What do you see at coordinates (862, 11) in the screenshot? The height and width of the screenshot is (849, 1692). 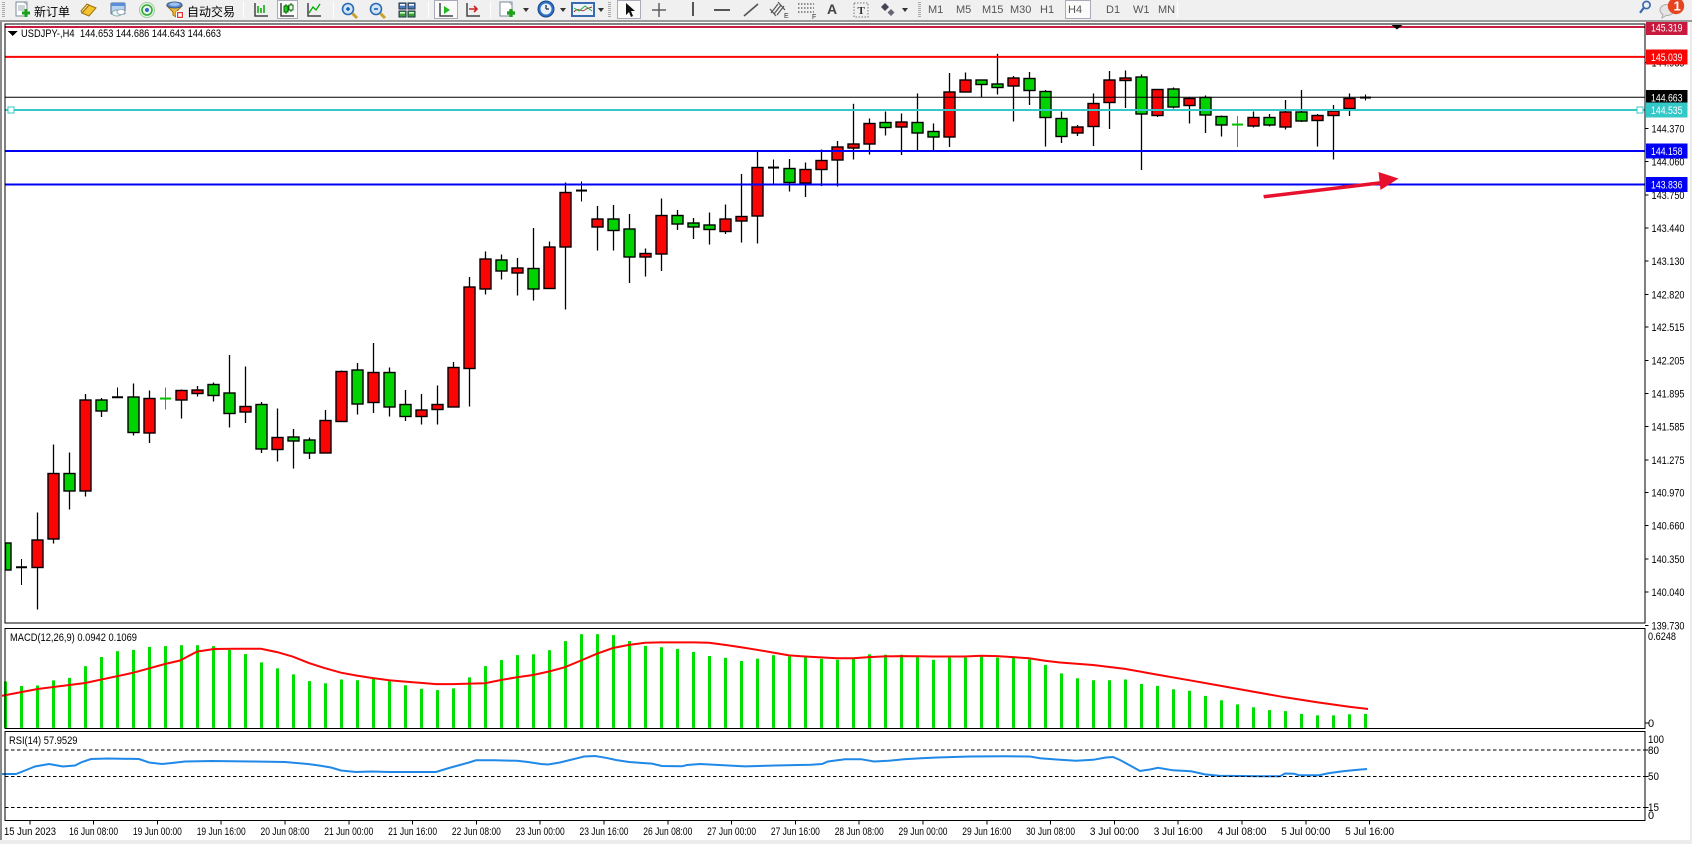 I see `svg-text: T` at bounding box center [862, 11].